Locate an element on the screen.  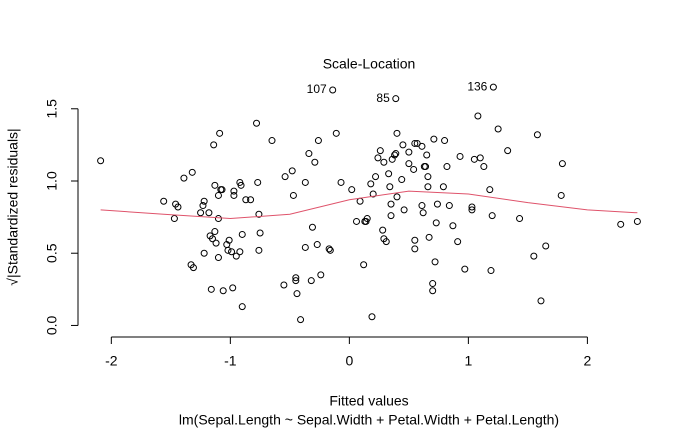
point-label: 107 is located at coordinates (317, 89).